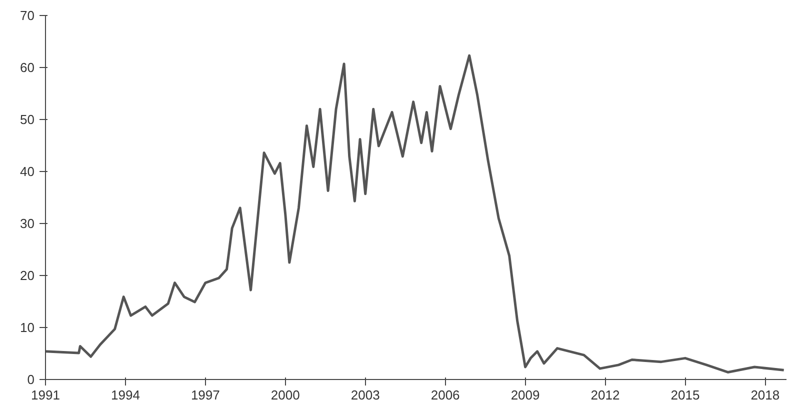 The image size is (806, 414). Describe the element at coordinates (205, 395) in the screenshot. I see `x-tick-label: 1997` at that location.